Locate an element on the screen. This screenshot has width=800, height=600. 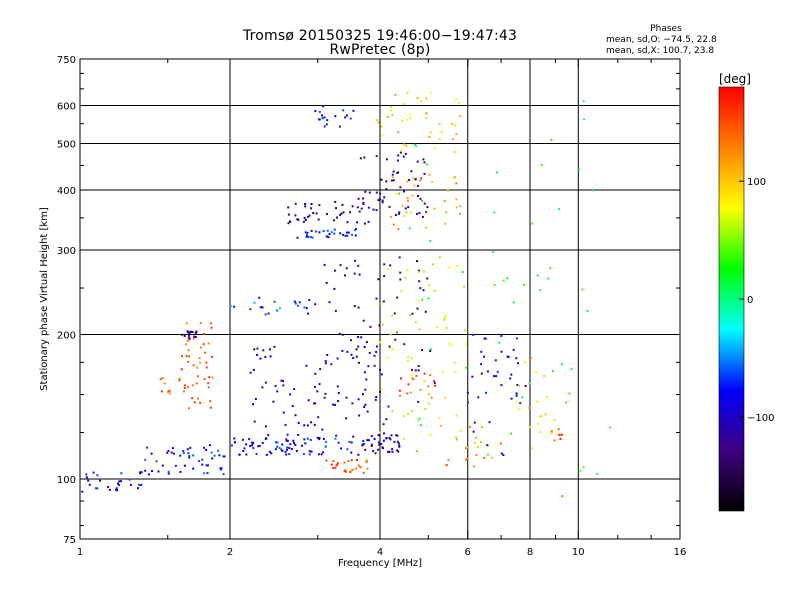
x-tick-label: 2 is located at coordinates (230, 552).